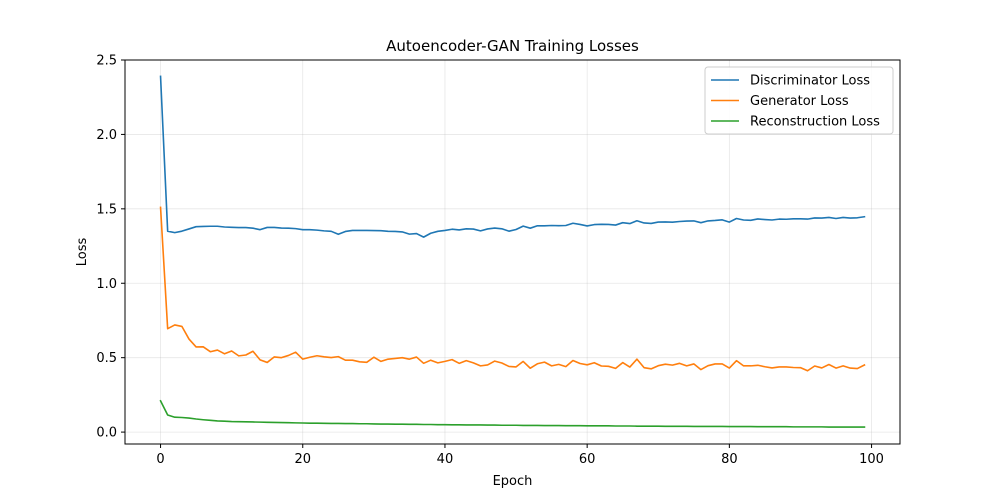  I want to click on legend-label-discriminator-loss: Discriminator Loss, so click(810, 81).